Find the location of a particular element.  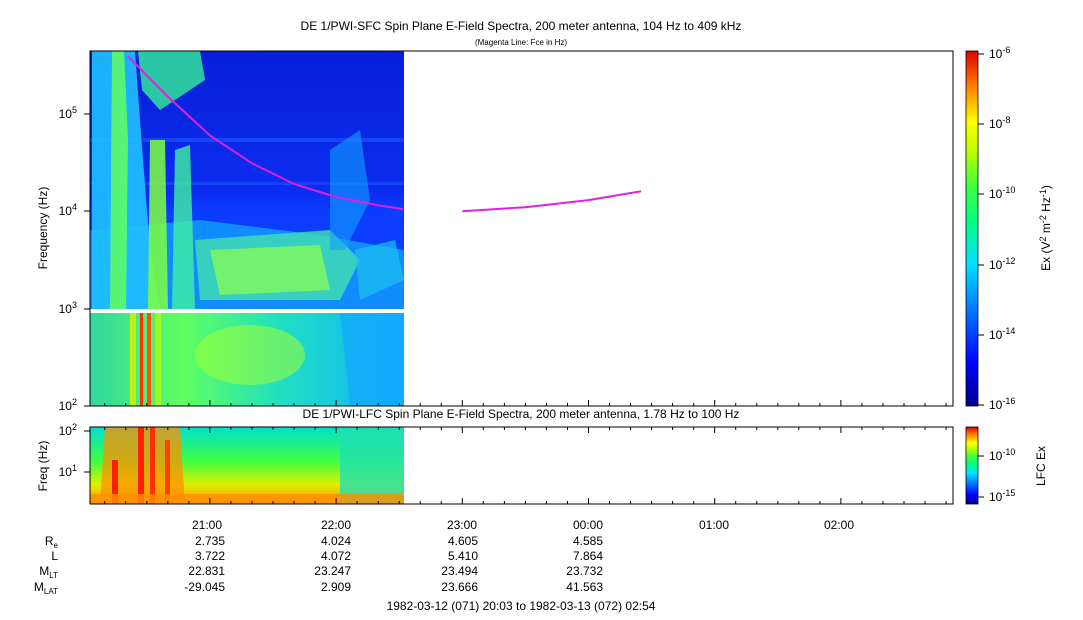

lfc-ylabel: Freq (Hz) is located at coordinates (43, 466).